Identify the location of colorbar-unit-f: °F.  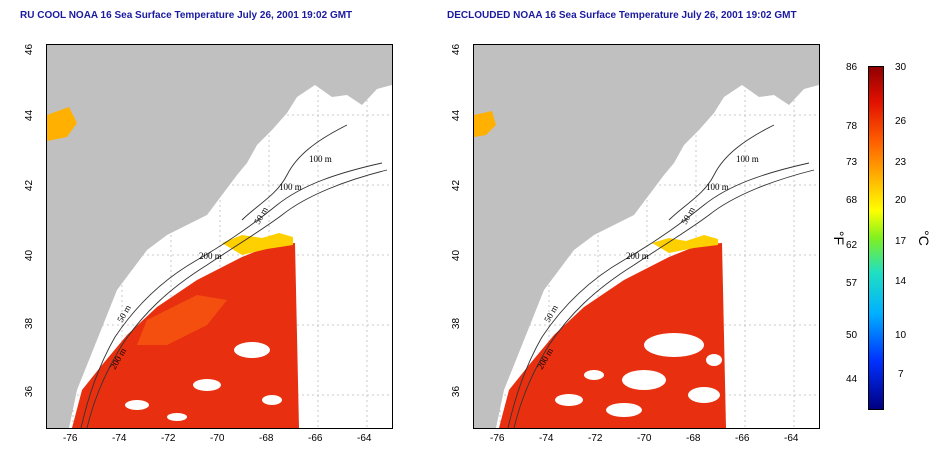
(839, 238).